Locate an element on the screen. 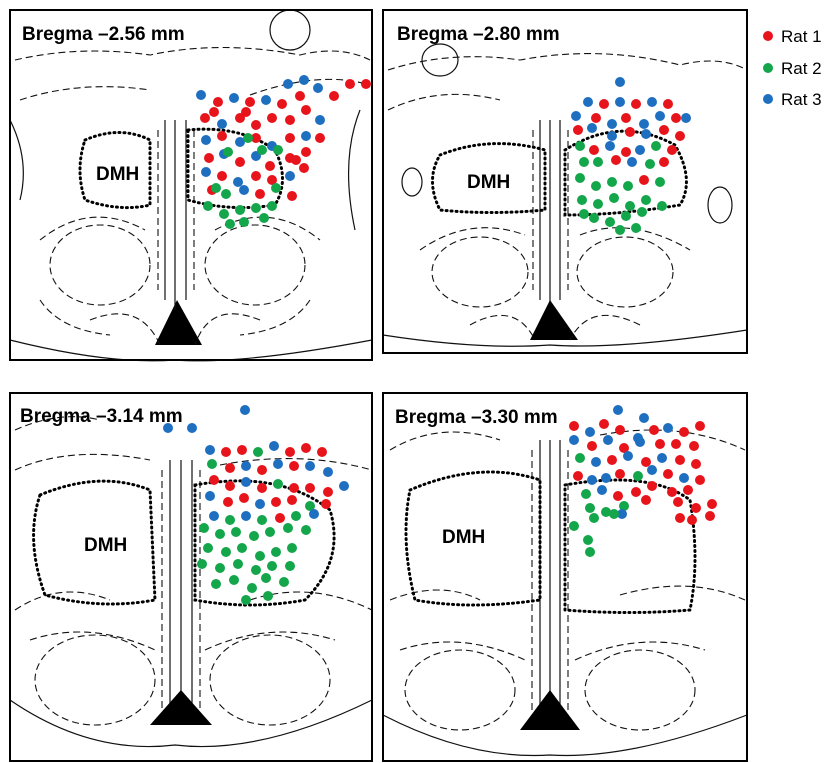 Image resolution: width=835 pixels, height=763 pixels. legend: Rat 1 Rat 2 Rat 3 is located at coordinates (792, 68).